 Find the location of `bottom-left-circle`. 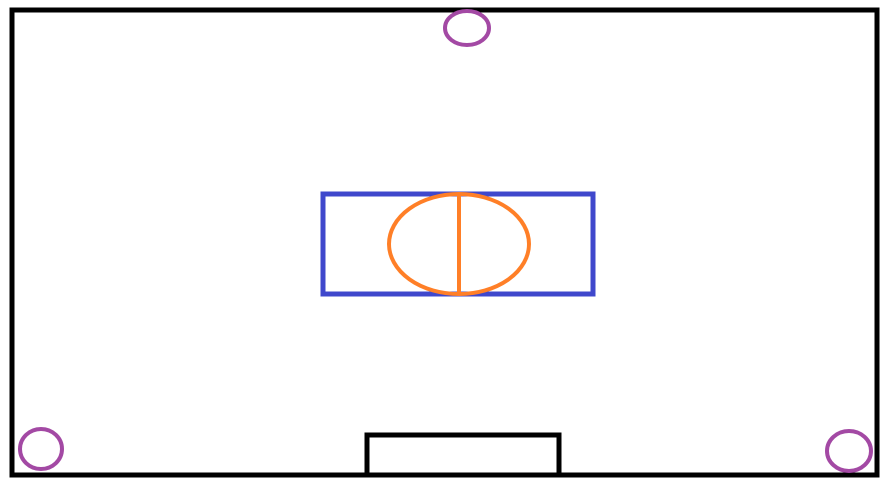

bottom-left-circle is located at coordinates (41, 449).